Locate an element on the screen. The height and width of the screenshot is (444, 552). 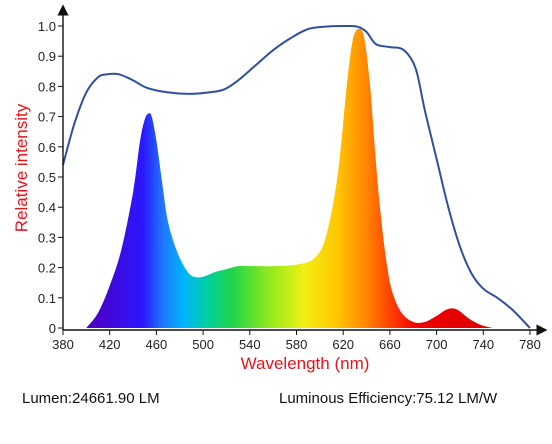
x-tick-label: 540 is located at coordinates (250, 344).